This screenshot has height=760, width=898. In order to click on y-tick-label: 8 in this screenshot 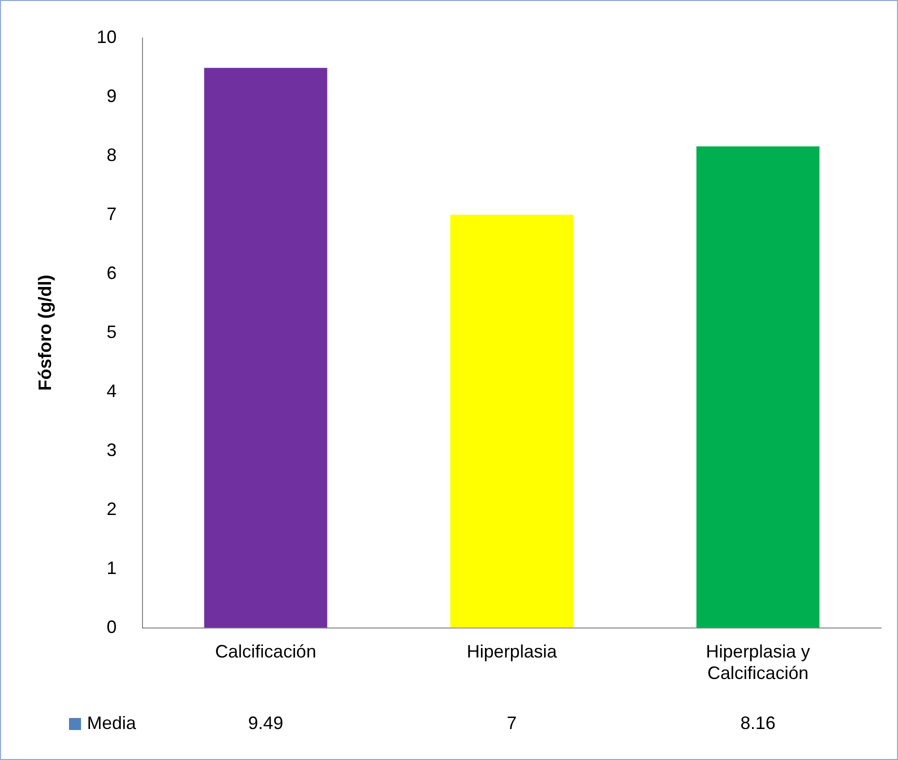, I will do `click(111, 154)`.